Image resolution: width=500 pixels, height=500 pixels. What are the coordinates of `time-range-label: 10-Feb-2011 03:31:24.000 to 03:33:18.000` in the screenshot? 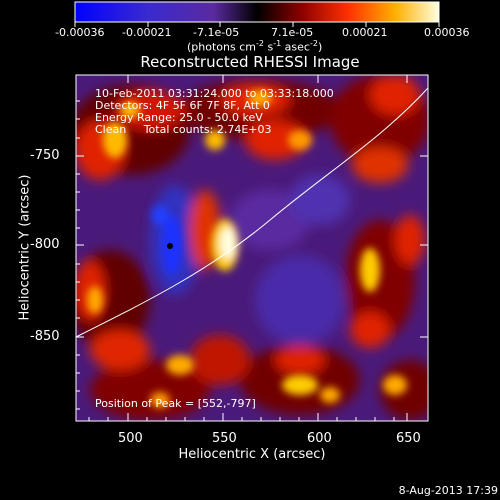 It's located at (214, 93).